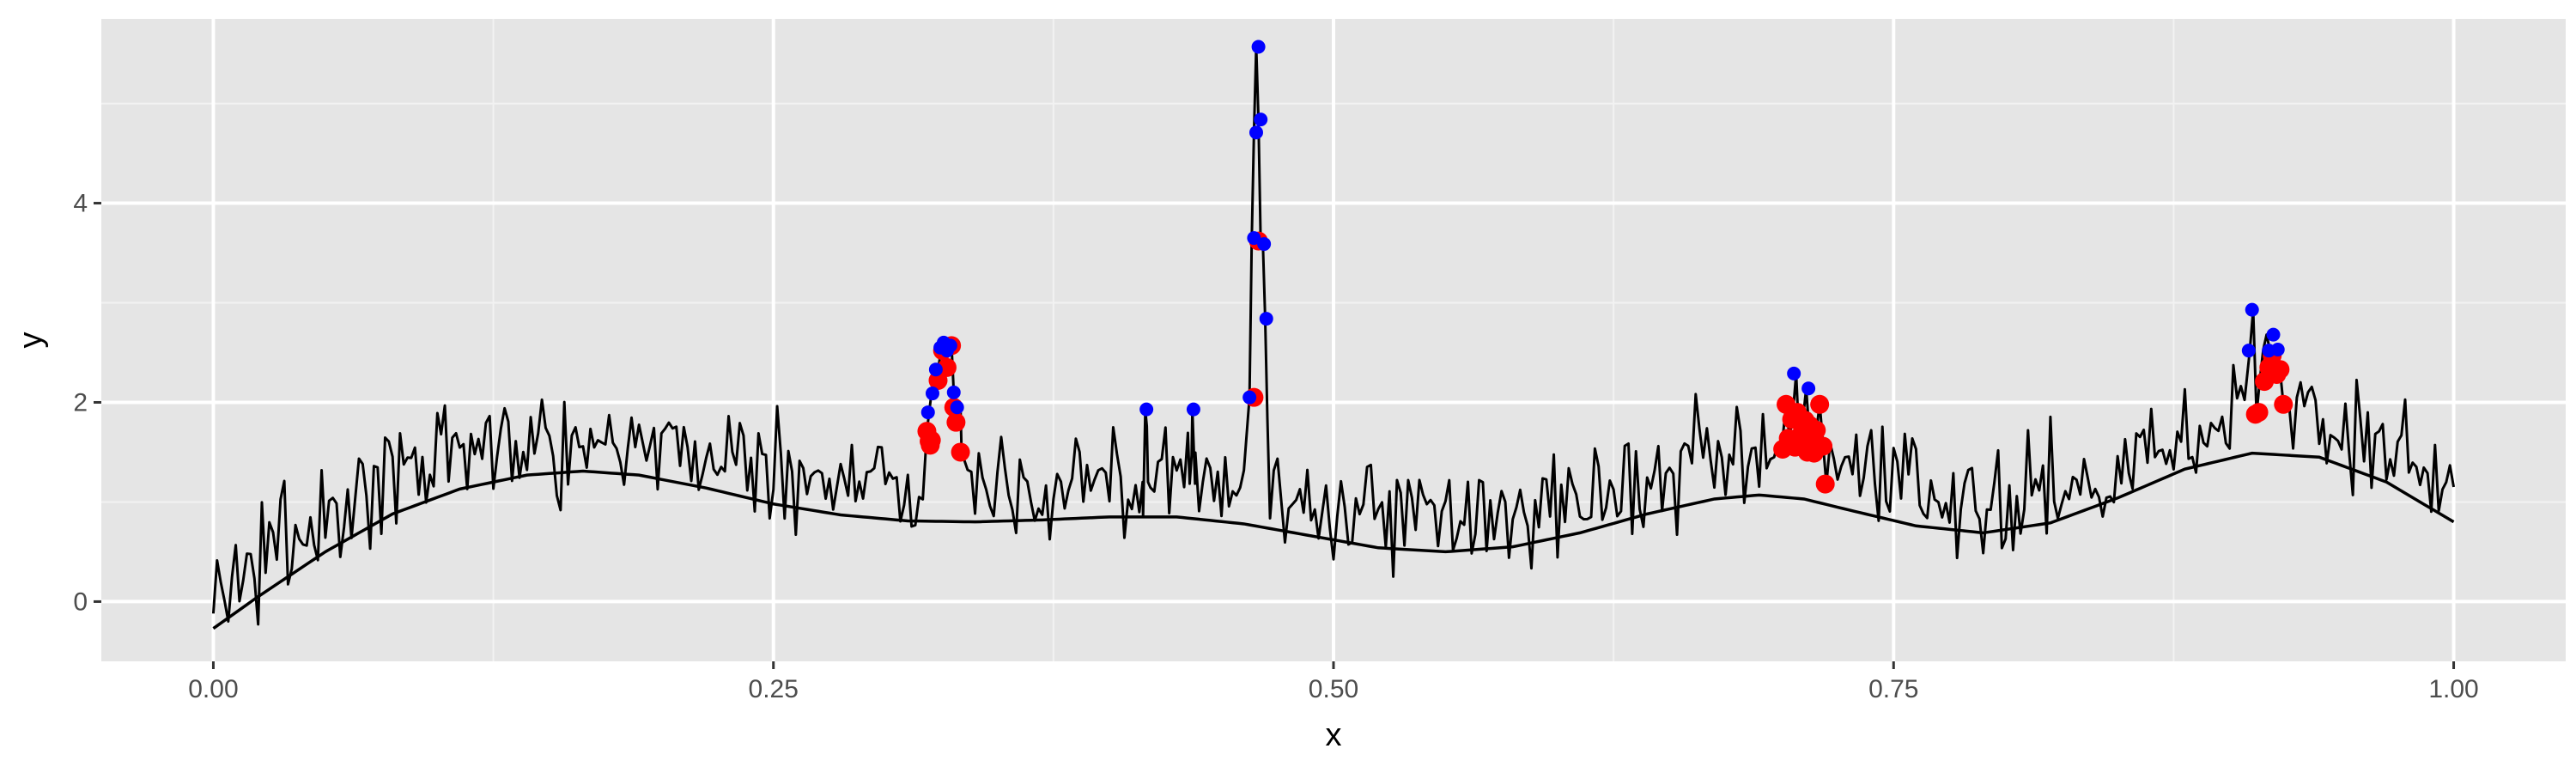  Describe the element at coordinates (80, 402) in the screenshot. I see `y-tick-label: 2` at that location.